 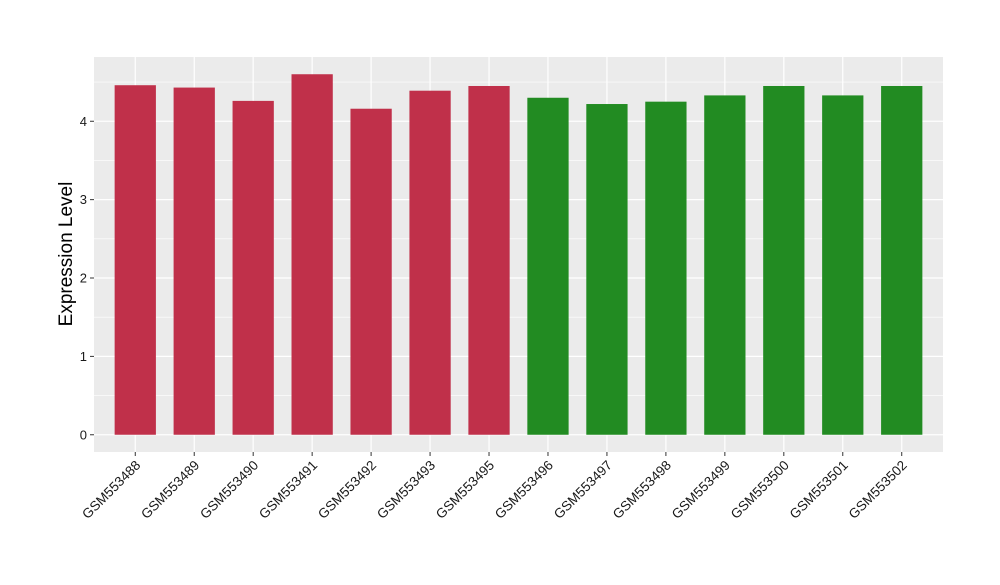 What do you see at coordinates (725, 265) in the screenshot?
I see `bar-GSM553499` at bounding box center [725, 265].